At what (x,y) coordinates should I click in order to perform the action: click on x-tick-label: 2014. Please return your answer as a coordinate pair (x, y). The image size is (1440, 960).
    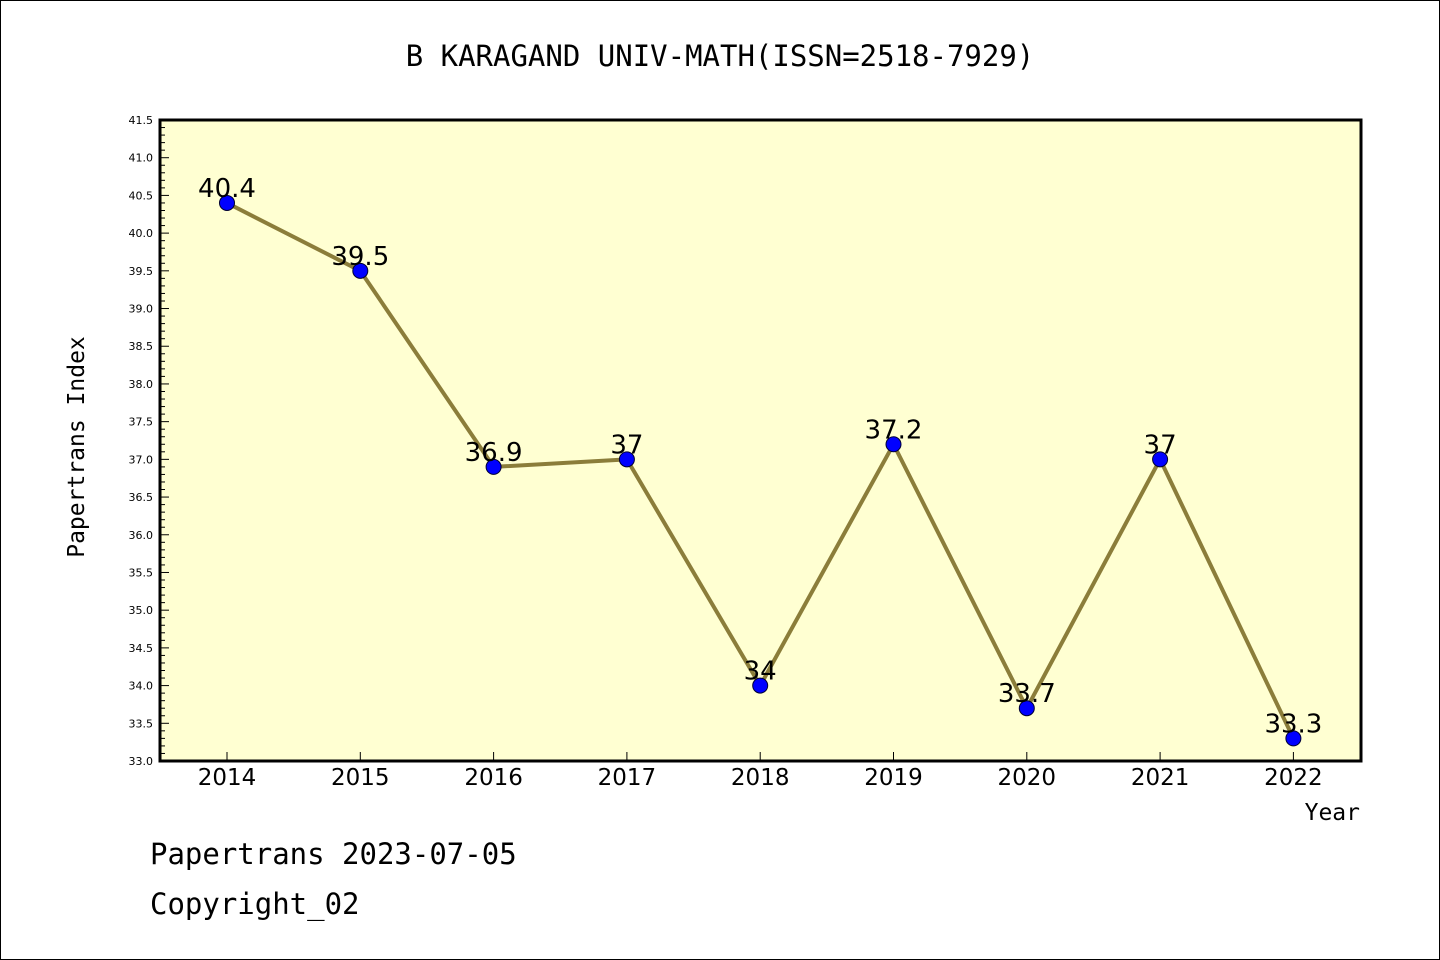
    Looking at the image, I should click on (227, 778).